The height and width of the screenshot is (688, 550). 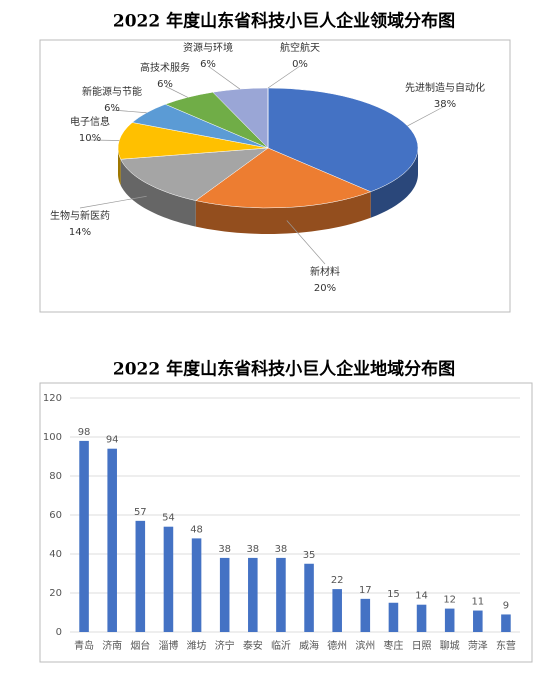 What do you see at coordinates (196, 529) in the screenshot?
I see `data-label: 48` at bounding box center [196, 529].